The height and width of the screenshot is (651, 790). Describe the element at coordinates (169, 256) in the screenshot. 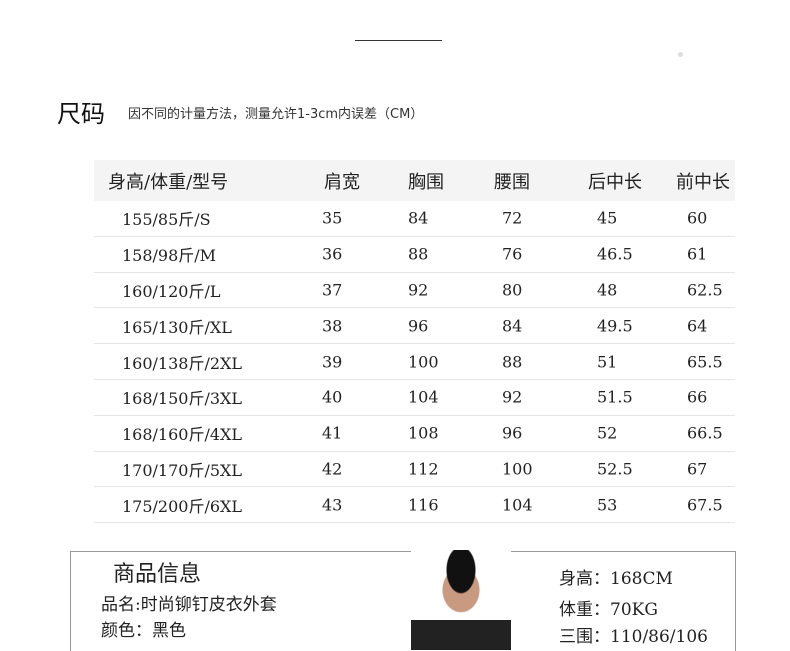

I see `table-cell: 158/98斤/M` at that location.